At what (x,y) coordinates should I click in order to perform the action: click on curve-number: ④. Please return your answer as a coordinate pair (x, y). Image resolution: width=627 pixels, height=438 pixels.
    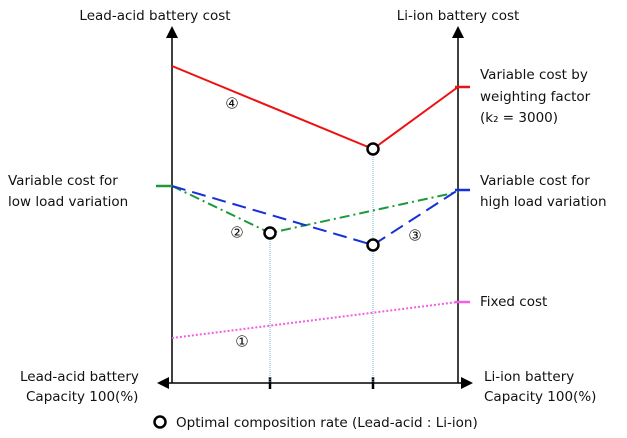
    Looking at the image, I should click on (231, 104).